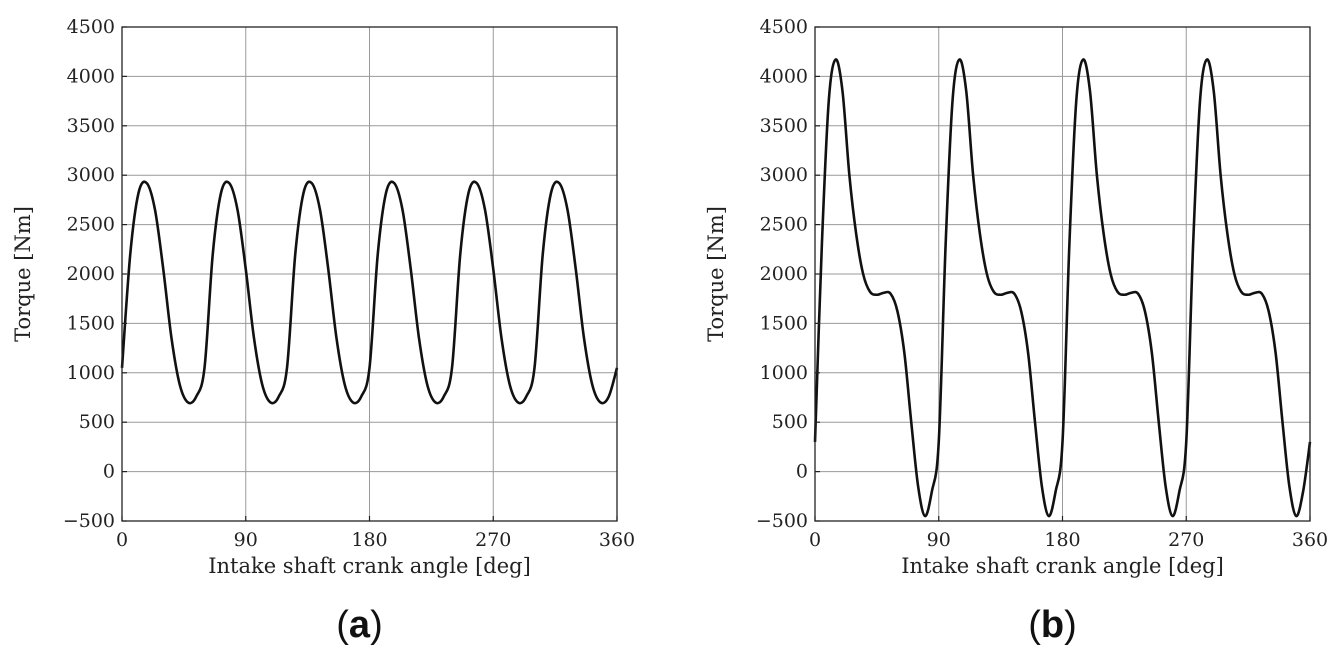 The image size is (1342, 657). Describe the element at coordinates (359, 625) in the screenshot. I see `panel-label-a: (a)` at that location.